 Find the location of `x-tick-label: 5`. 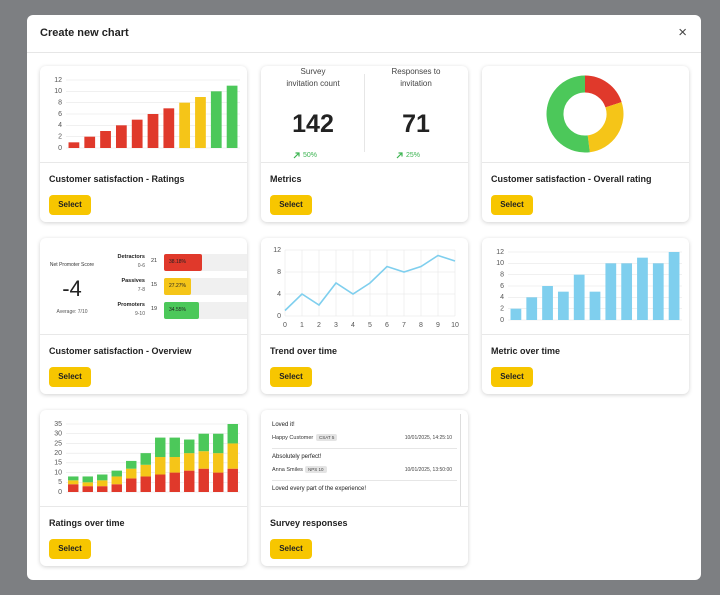

x-tick-label: 5 is located at coordinates (370, 325).